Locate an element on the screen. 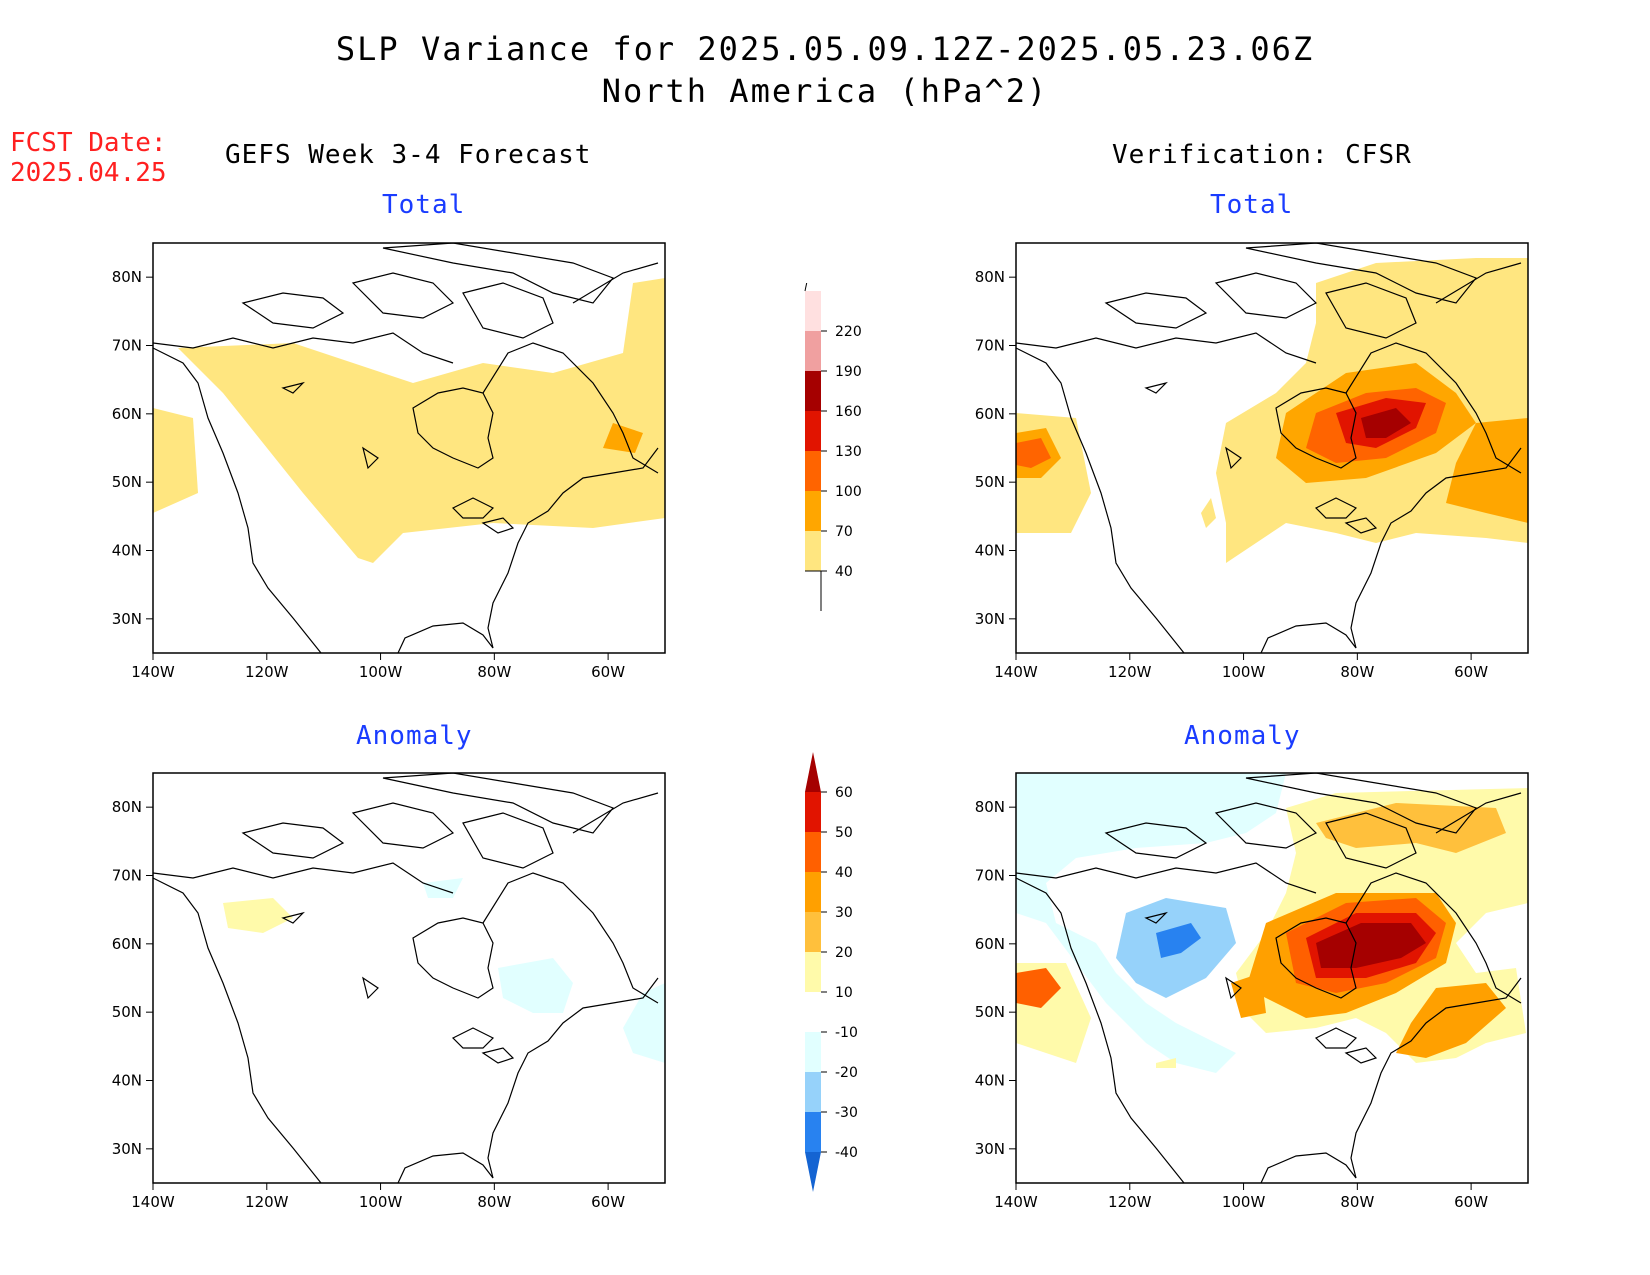 This screenshot has width=1650, height=1275. colorbar-anomaly-label: -10 is located at coordinates (846, 1033).